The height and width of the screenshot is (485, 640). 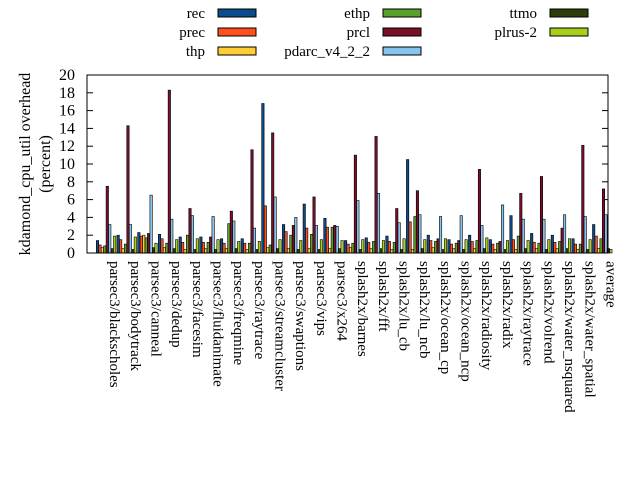 I want to click on bar-rec-parsec3-x264, so click(x=325, y=235).